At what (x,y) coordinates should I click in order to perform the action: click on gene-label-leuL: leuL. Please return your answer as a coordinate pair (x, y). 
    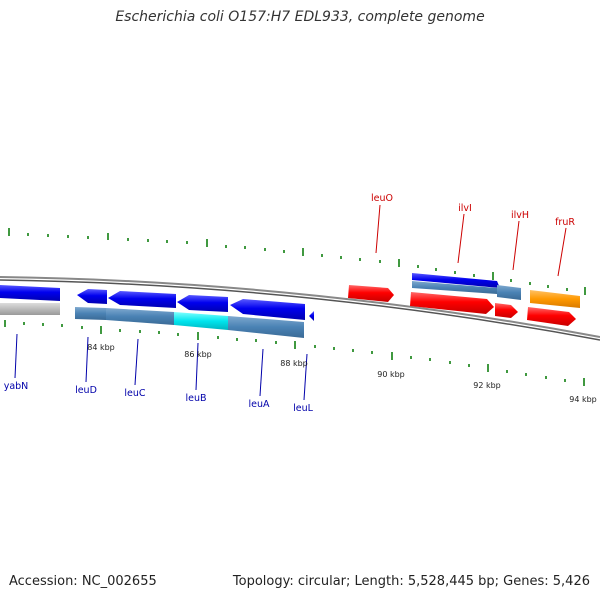
    Looking at the image, I should click on (303, 408).